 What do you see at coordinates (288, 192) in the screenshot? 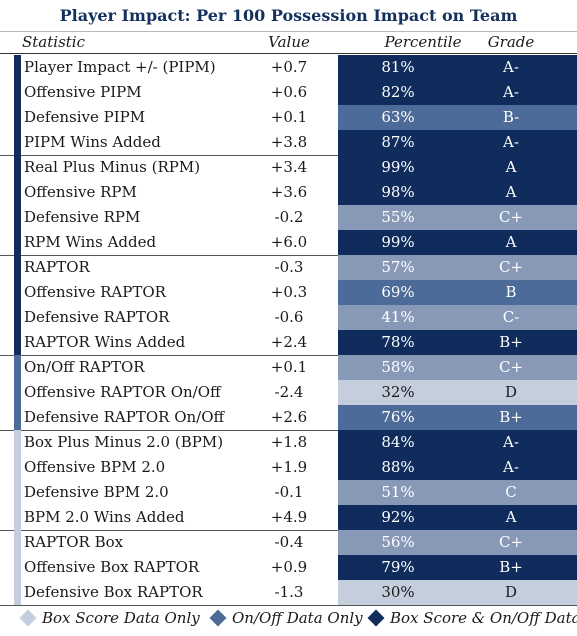
I see `table-row: Offensive RPM +3.6 98% A` at bounding box center [288, 192].